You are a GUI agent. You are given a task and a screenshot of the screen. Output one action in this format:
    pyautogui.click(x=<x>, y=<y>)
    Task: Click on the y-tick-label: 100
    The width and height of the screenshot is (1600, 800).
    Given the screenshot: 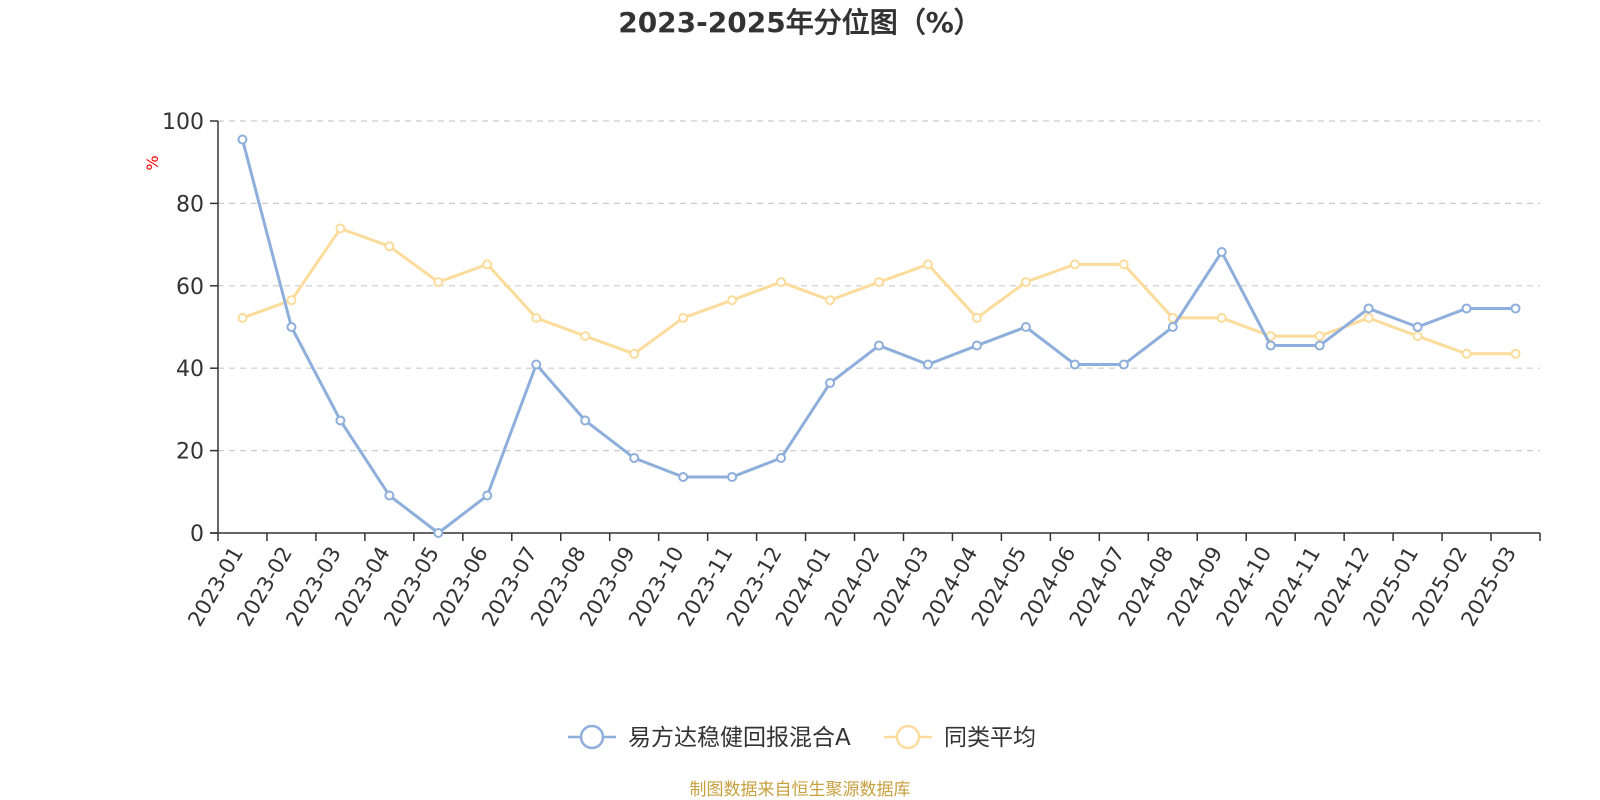 What is the action you would take?
    pyautogui.click(x=183, y=122)
    